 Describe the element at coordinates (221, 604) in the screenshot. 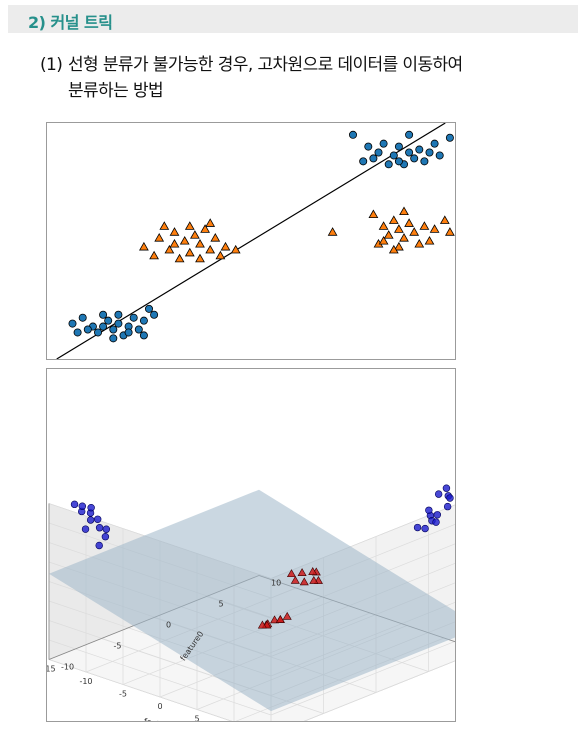

I see `x-tick-label: 5` at that location.